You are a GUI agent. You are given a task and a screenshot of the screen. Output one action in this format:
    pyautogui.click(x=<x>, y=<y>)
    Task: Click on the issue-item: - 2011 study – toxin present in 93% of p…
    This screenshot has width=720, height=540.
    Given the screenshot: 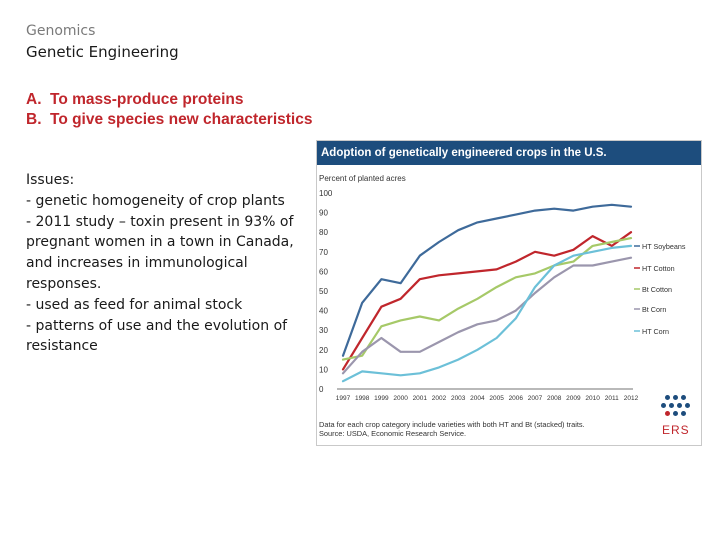 What is the action you would take?
    pyautogui.click(x=160, y=252)
    